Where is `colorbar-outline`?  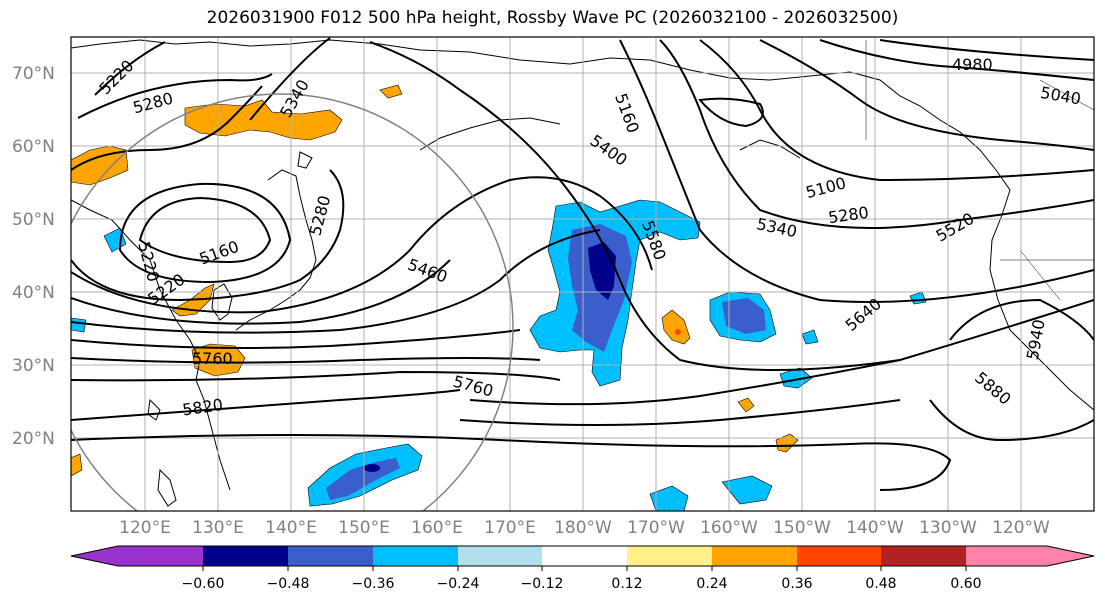 colorbar-outline is located at coordinates (582, 556).